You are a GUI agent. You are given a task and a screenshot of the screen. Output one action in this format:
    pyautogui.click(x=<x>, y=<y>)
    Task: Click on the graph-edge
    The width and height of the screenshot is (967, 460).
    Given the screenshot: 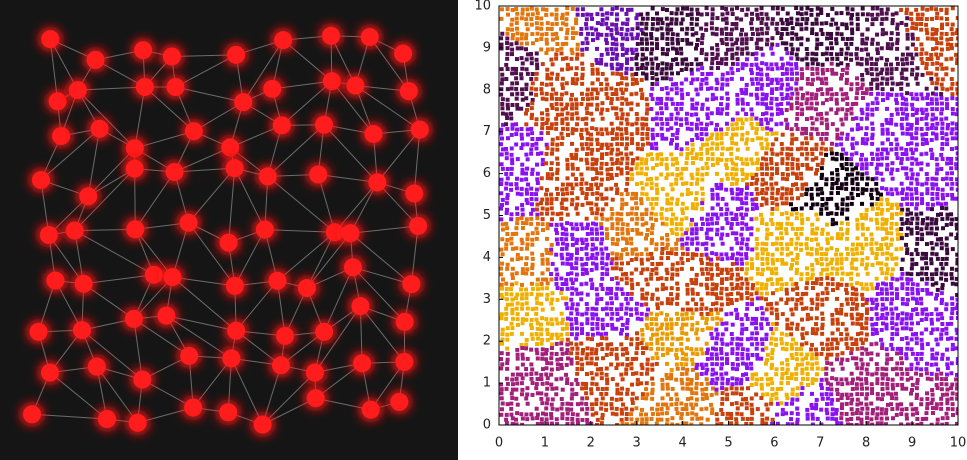 What is the action you would take?
    pyautogui.click(x=350, y=153)
    